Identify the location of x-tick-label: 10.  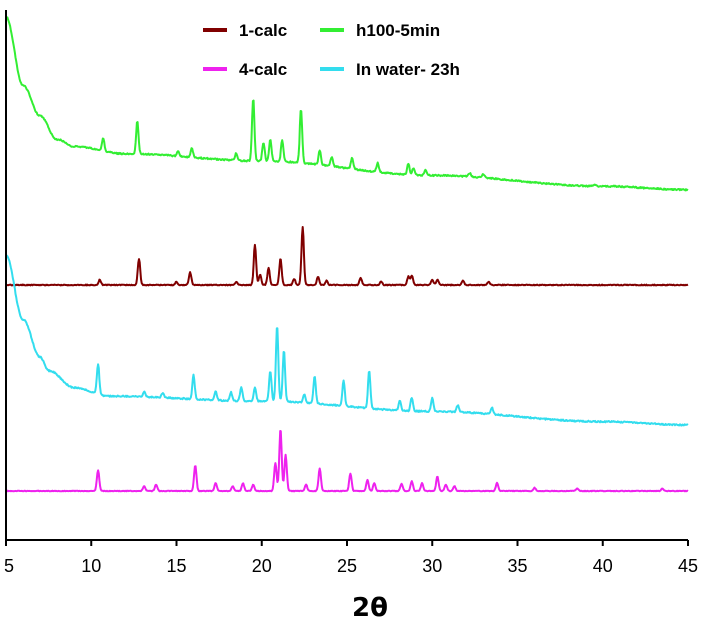
(91, 566).